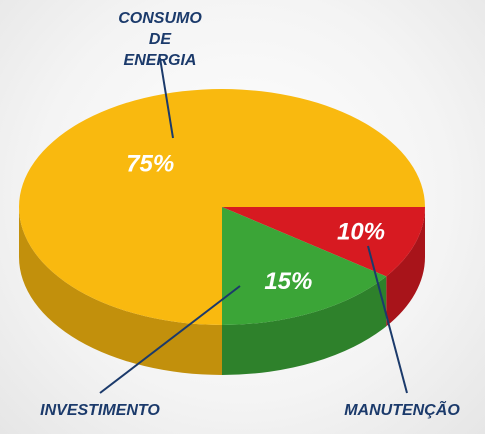  What do you see at coordinates (100, 410) in the screenshot?
I see `category-label: INVESTIMENTO` at bounding box center [100, 410].